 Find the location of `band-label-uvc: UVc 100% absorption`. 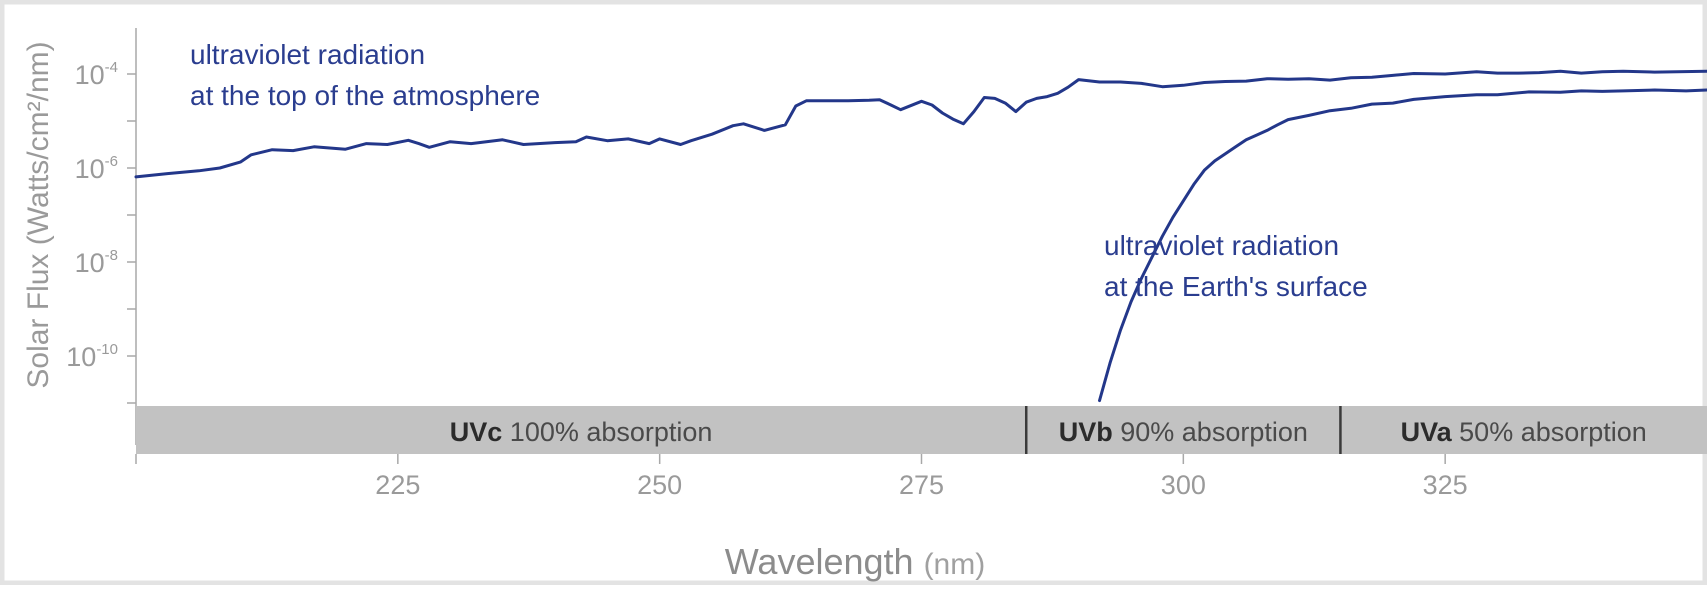

band-label-uvc: UVc 100% absorption is located at coordinates (581, 432).